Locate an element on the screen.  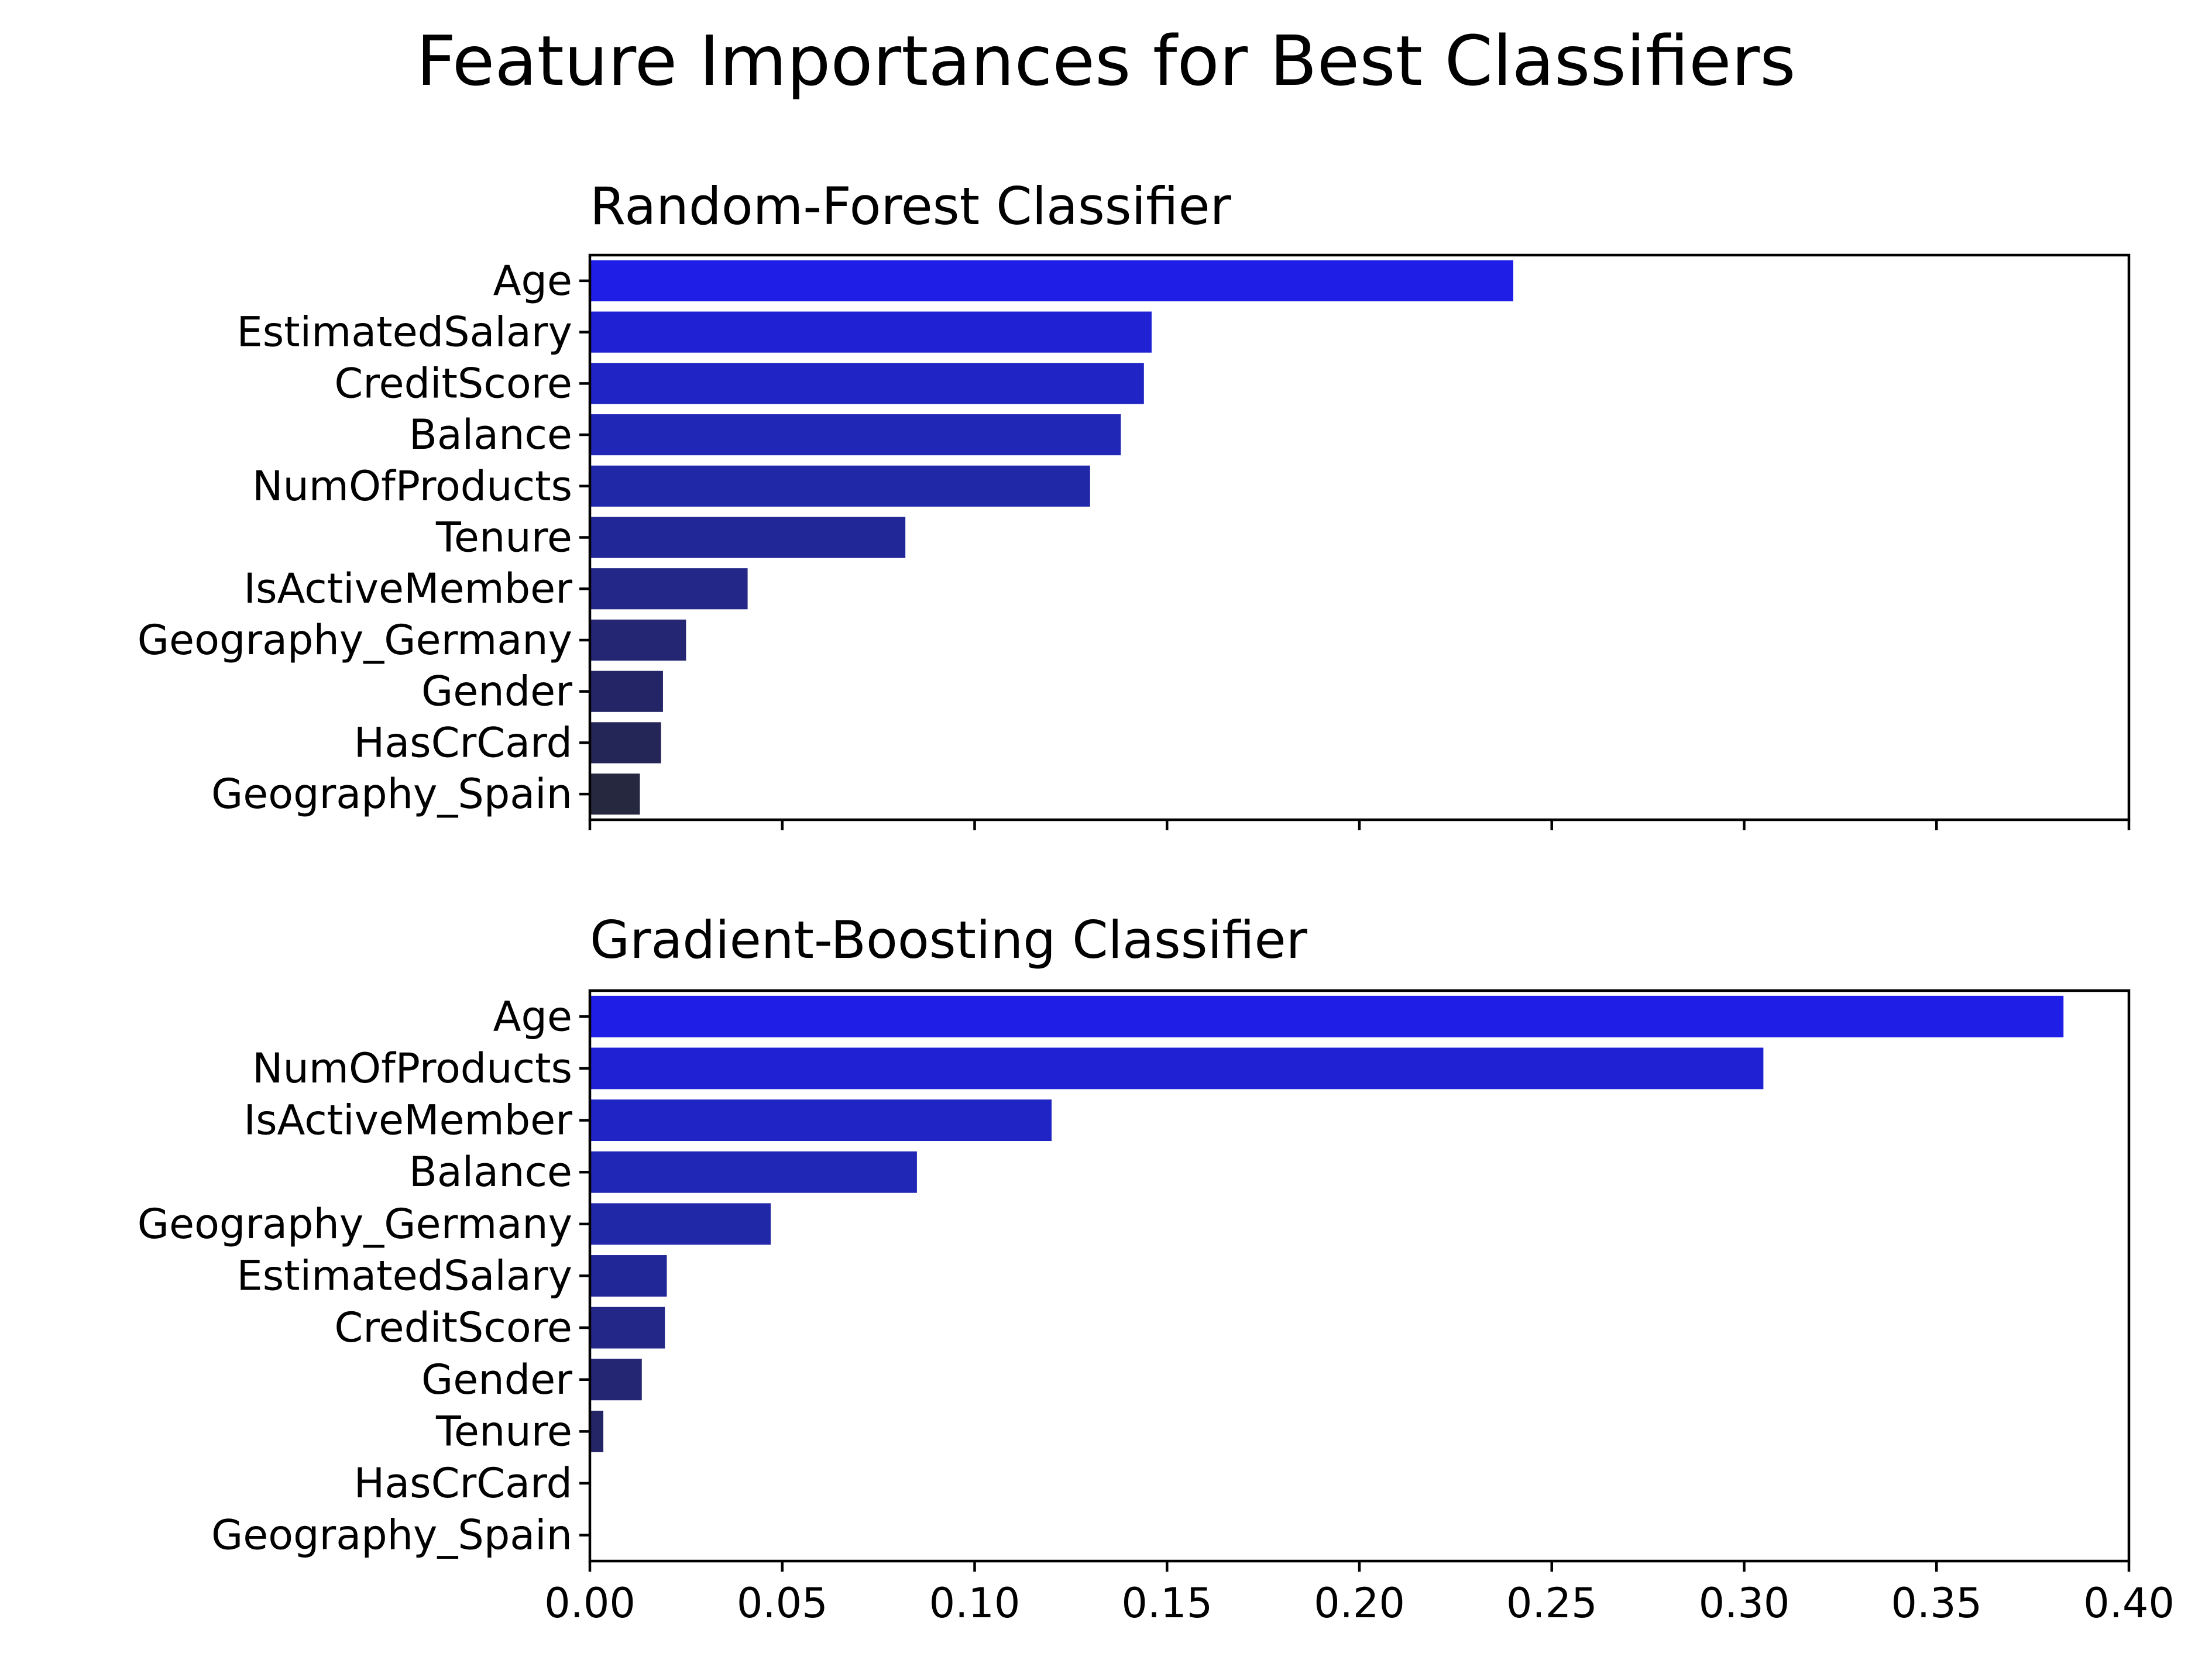
figure-suptitle: Feature Importances for Best Classifiers is located at coordinates (1105, 60).